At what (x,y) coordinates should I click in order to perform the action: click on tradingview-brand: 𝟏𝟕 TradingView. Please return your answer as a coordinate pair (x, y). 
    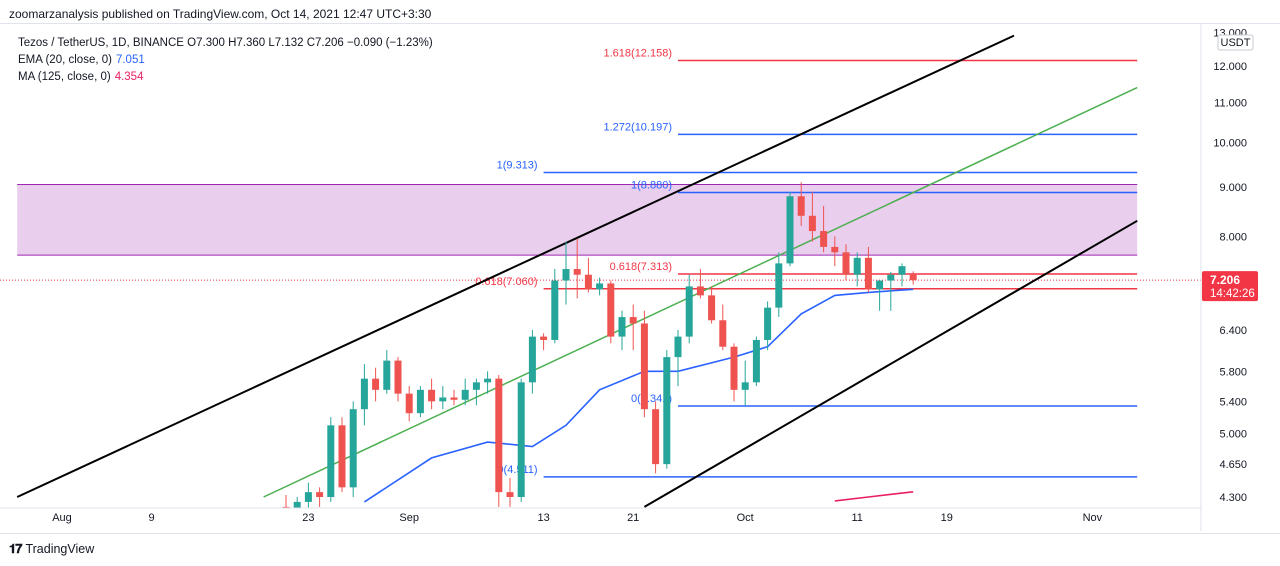
    Looking at the image, I should click on (51, 549).